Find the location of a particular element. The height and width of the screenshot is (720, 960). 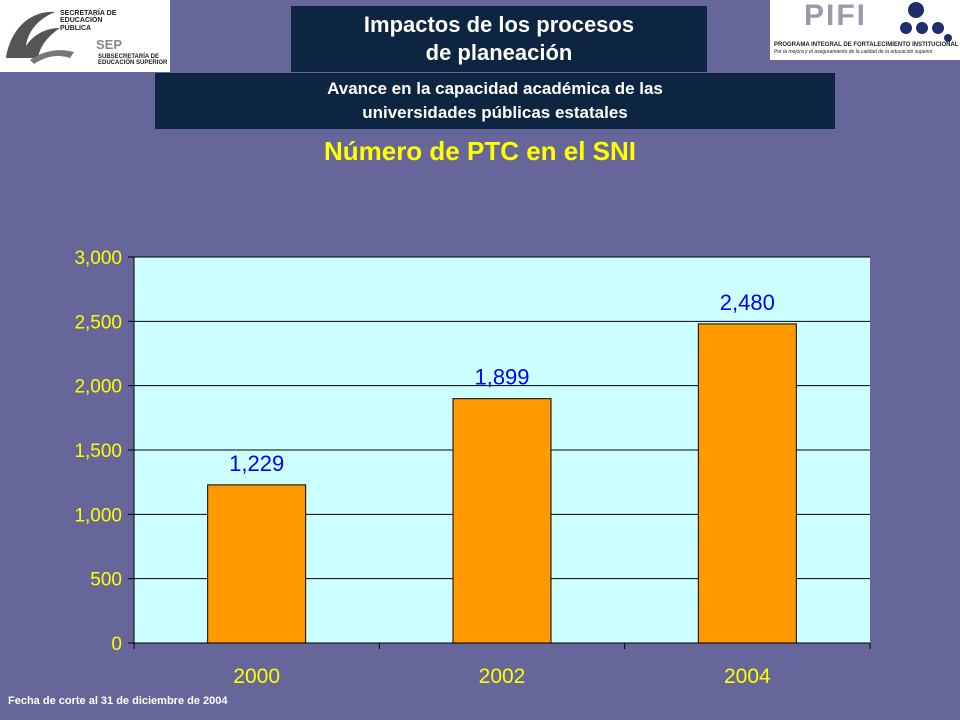

slide-title: Impactos de los procesos de planeación is located at coordinates (499, 39).